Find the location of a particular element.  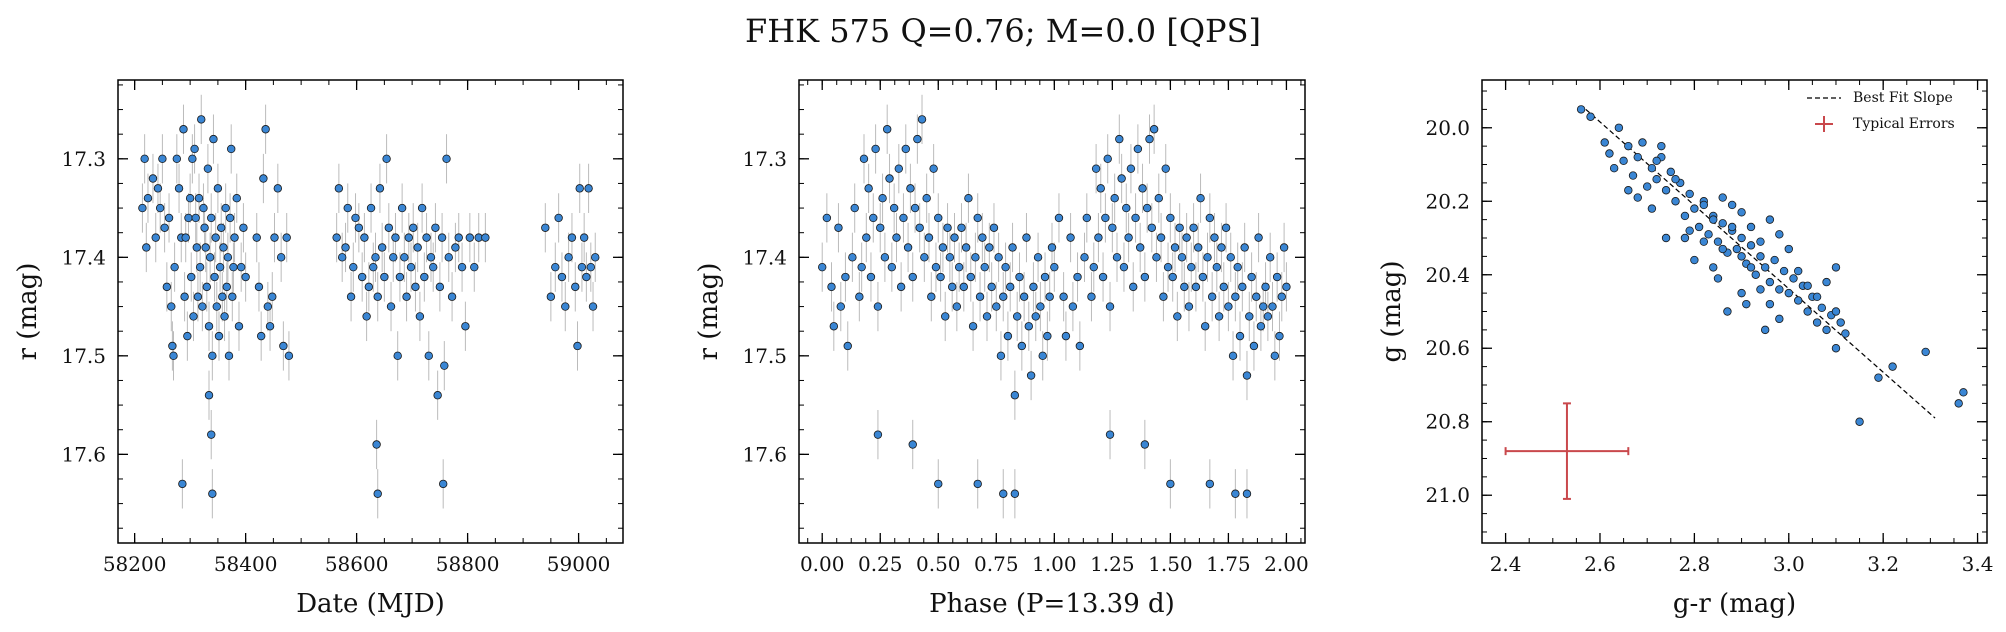

y-tick-label: 20.0 is located at coordinates (1447, 128).